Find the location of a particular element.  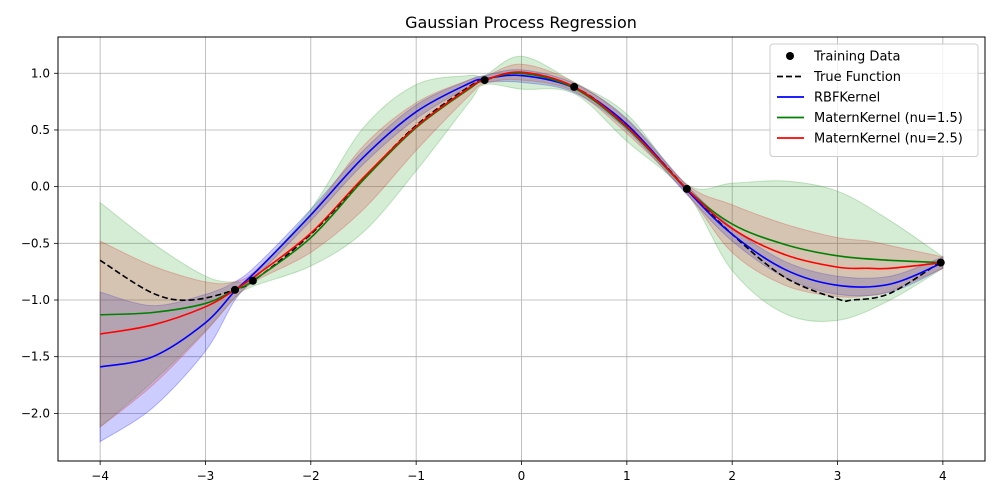

legend-label: Training Data is located at coordinates (856, 57).